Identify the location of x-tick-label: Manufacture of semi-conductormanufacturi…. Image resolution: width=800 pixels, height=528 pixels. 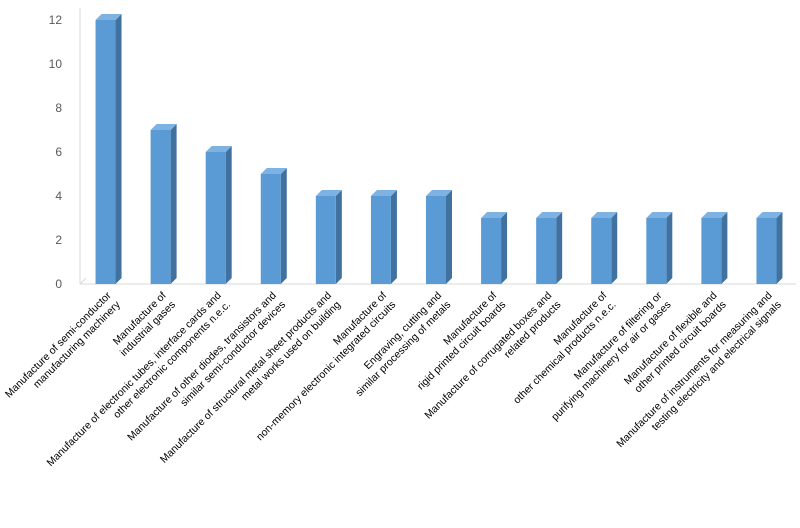
(63, 349).